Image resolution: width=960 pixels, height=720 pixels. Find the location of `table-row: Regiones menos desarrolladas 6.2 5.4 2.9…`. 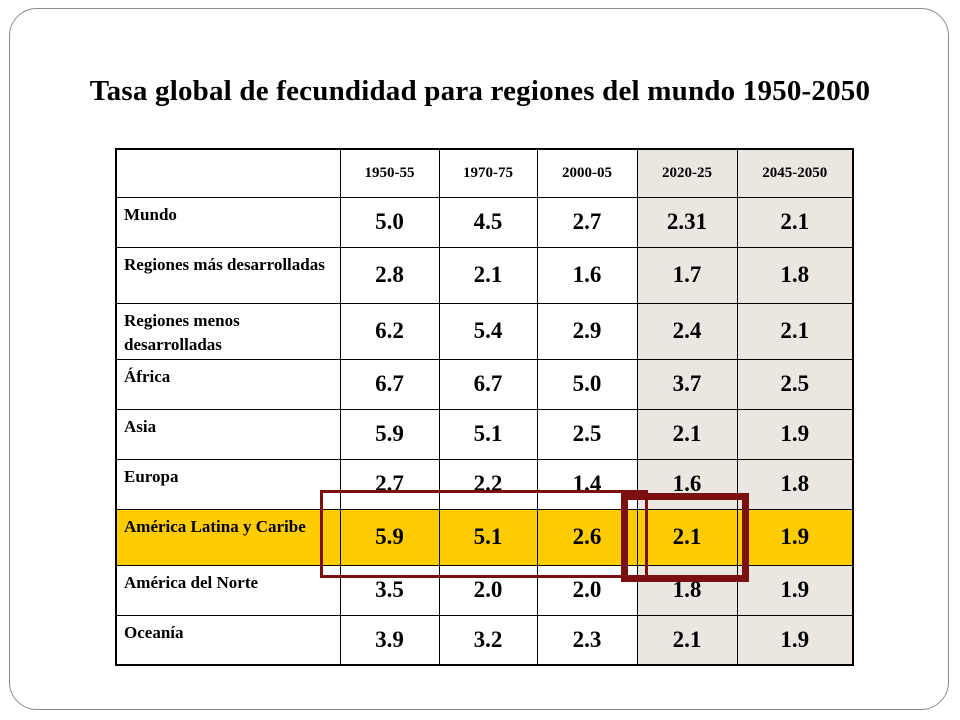

table-row: Regiones menos desarrolladas 6.2 5.4 2.9… is located at coordinates (484, 331).